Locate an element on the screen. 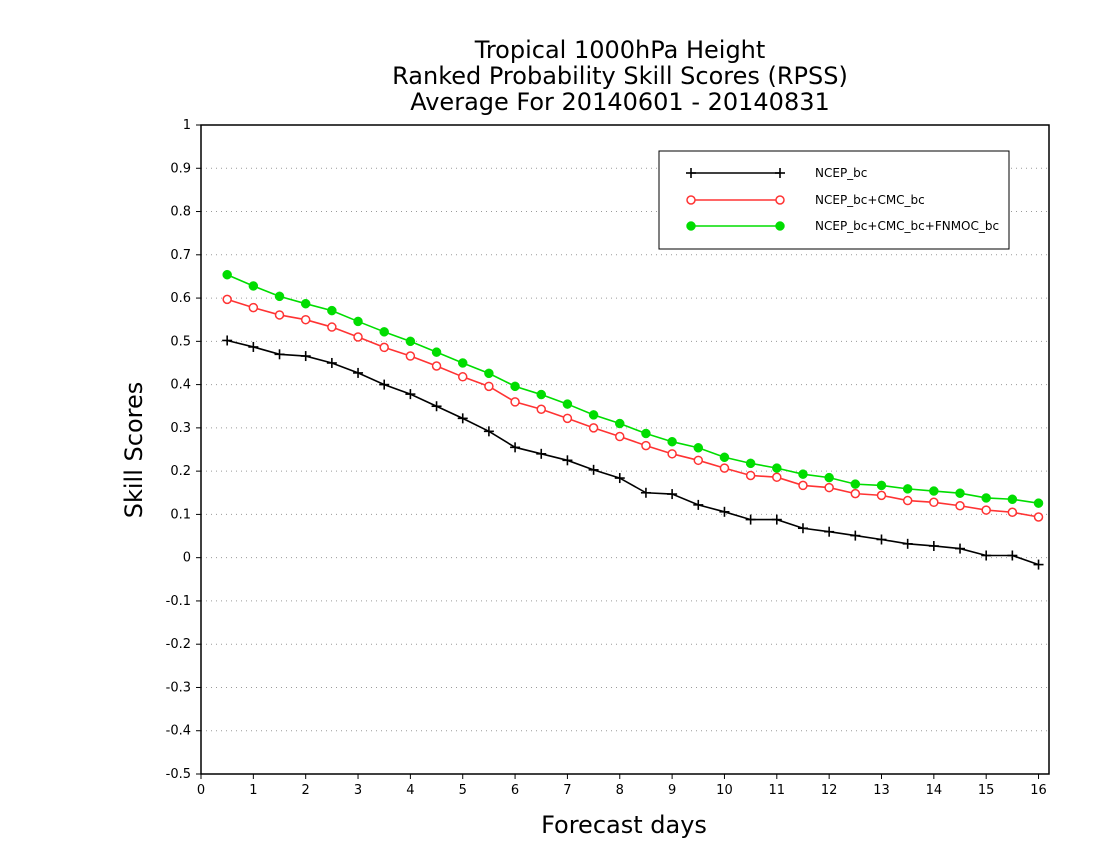 This screenshot has width=1100, height=850. x-tick-label: 4 is located at coordinates (410, 790).